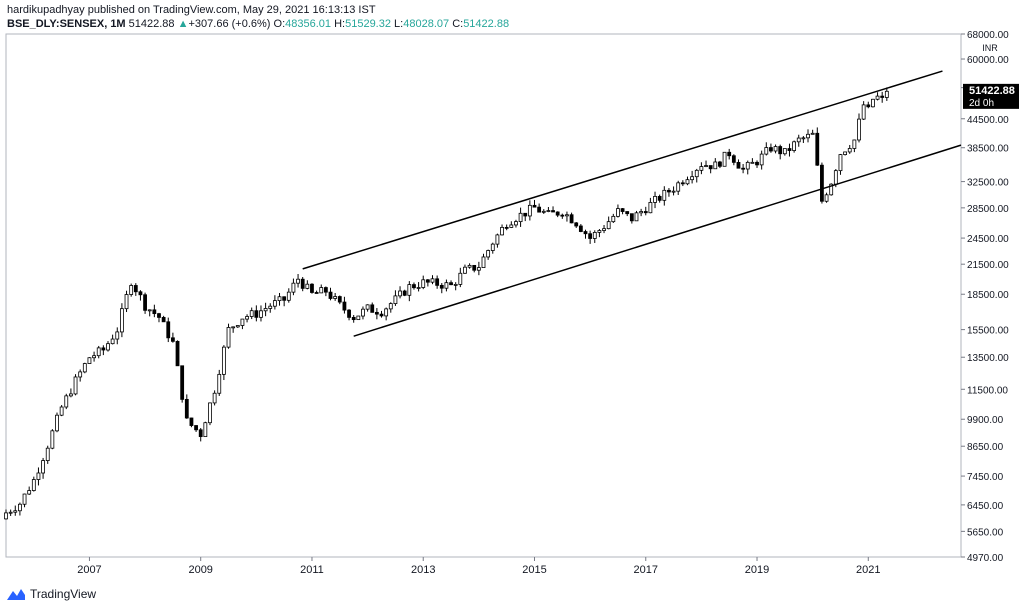 Image resolution: width=1024 pixels, height=610 pixels. What do you see at coordinates (988, 295) in the screenshot?
I see `y-tick-label: 18500.00` at bounding box center [988, 295].